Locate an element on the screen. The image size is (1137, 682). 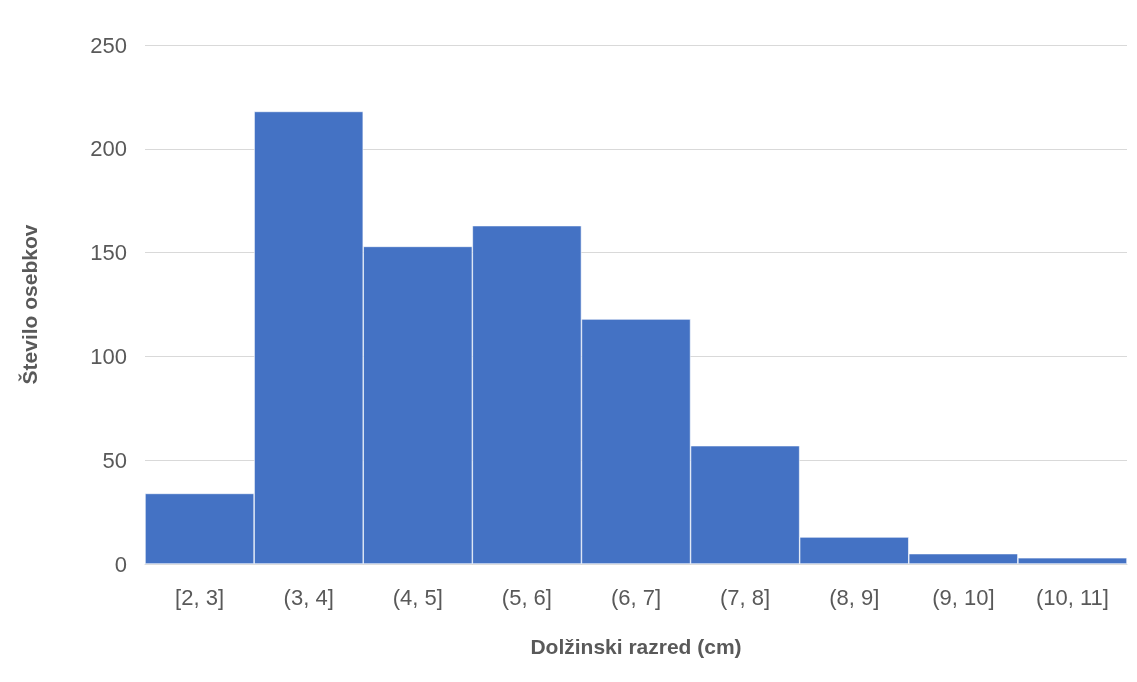
x-tick-label: (8, 9] is located at coordinates (854, 597).